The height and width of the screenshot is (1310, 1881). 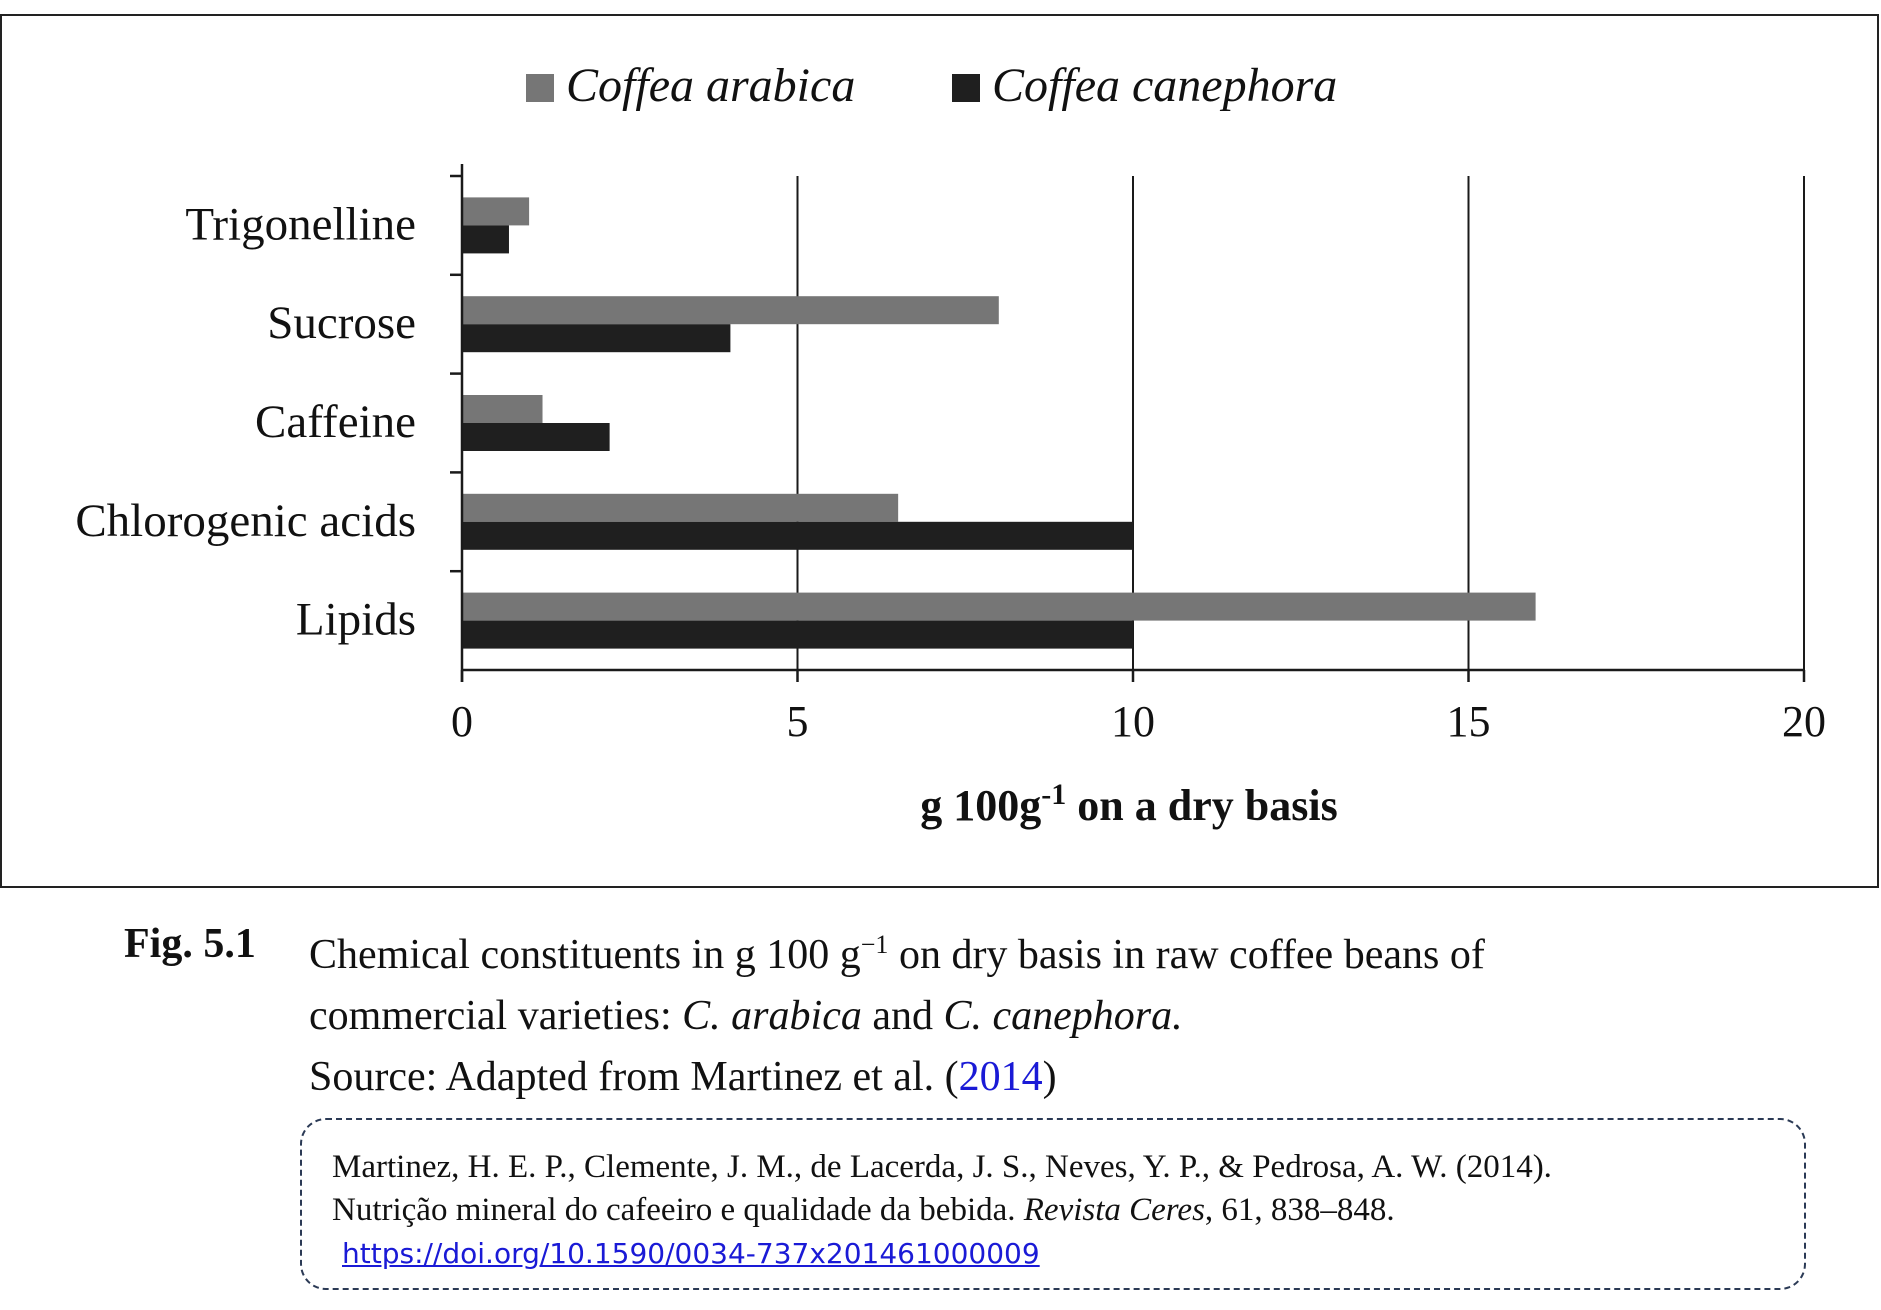 What do you see at coordinates (245, 521) in the screenshot?
I see `category-label: Chlorogenic acids` at bounding box center [245, 521].